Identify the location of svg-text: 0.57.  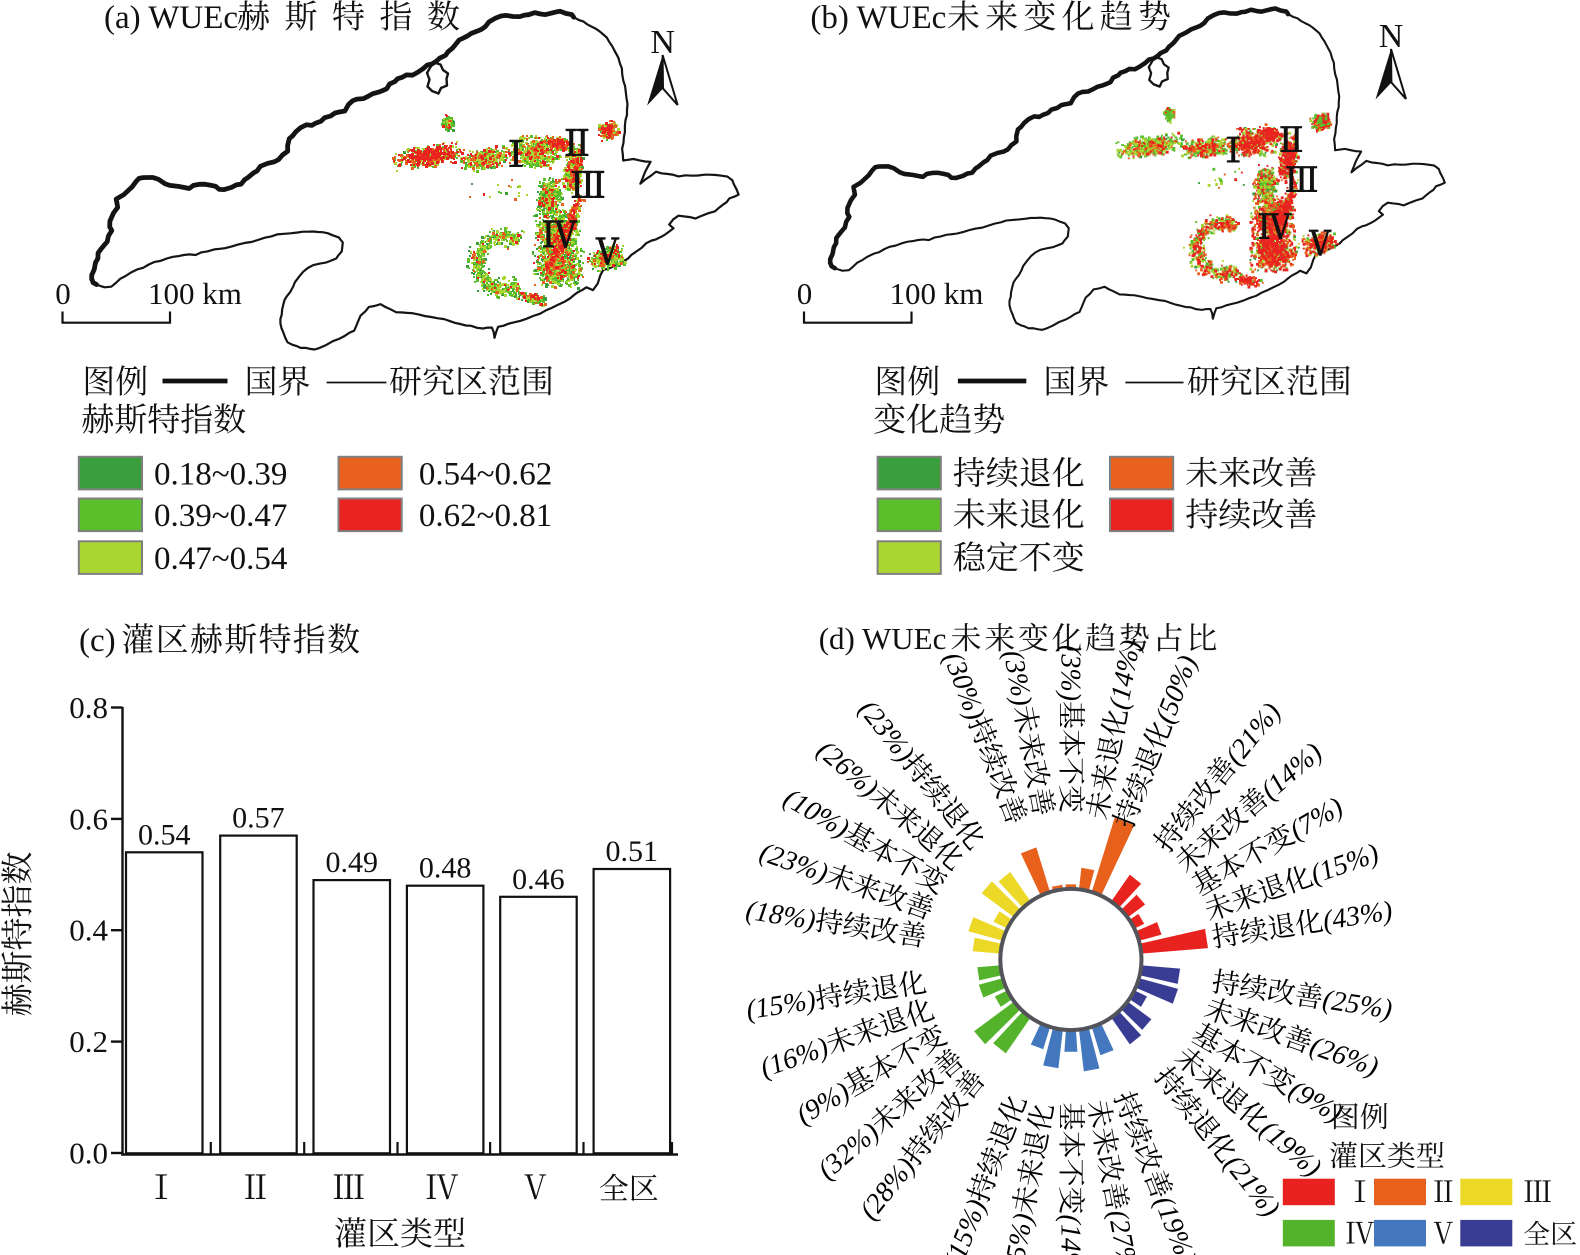
(258, 818).